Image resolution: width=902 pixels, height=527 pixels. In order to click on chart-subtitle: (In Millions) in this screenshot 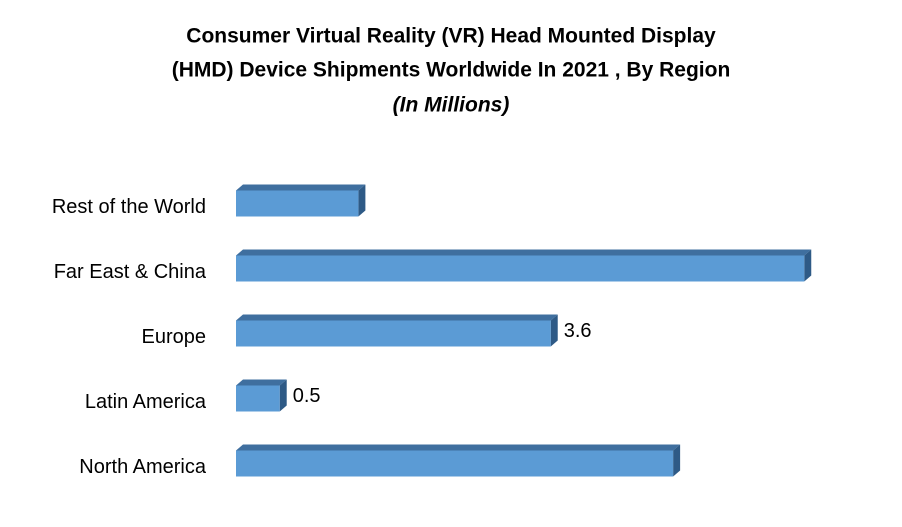, I will do `click(451, 105)`.